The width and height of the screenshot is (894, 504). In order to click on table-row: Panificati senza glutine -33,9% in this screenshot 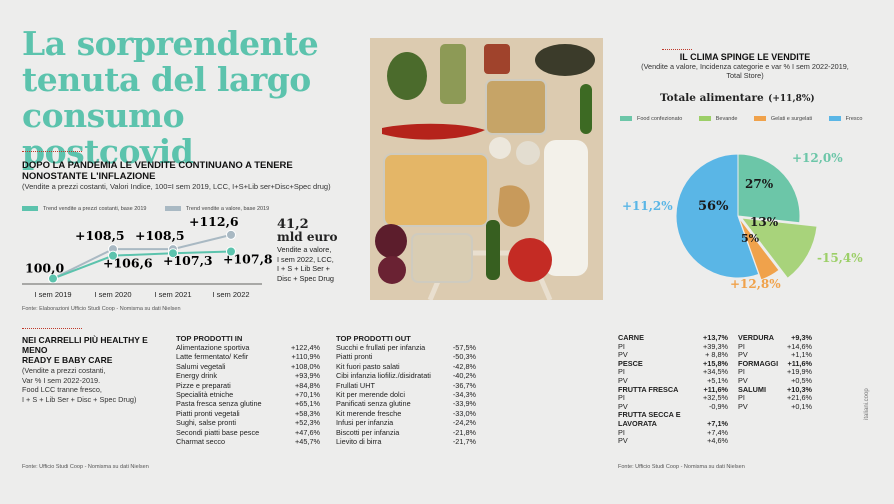, I will do `click(406, 403)`.